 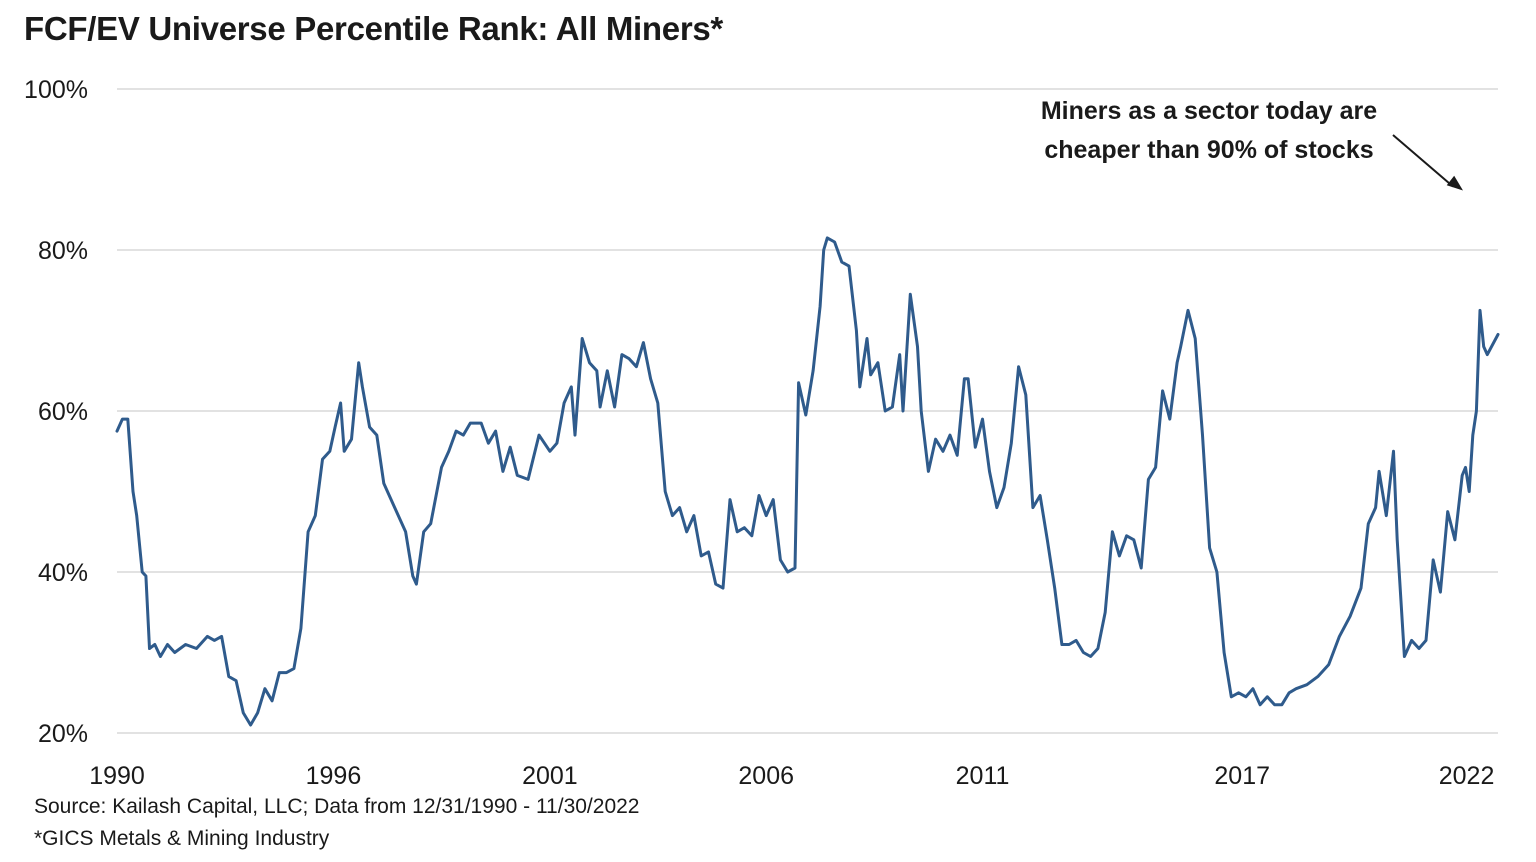 What do you see at coordinates (334, 776) in the screenshot?
I see `x-tick-label: 1996` at bounding box center [334, 776].